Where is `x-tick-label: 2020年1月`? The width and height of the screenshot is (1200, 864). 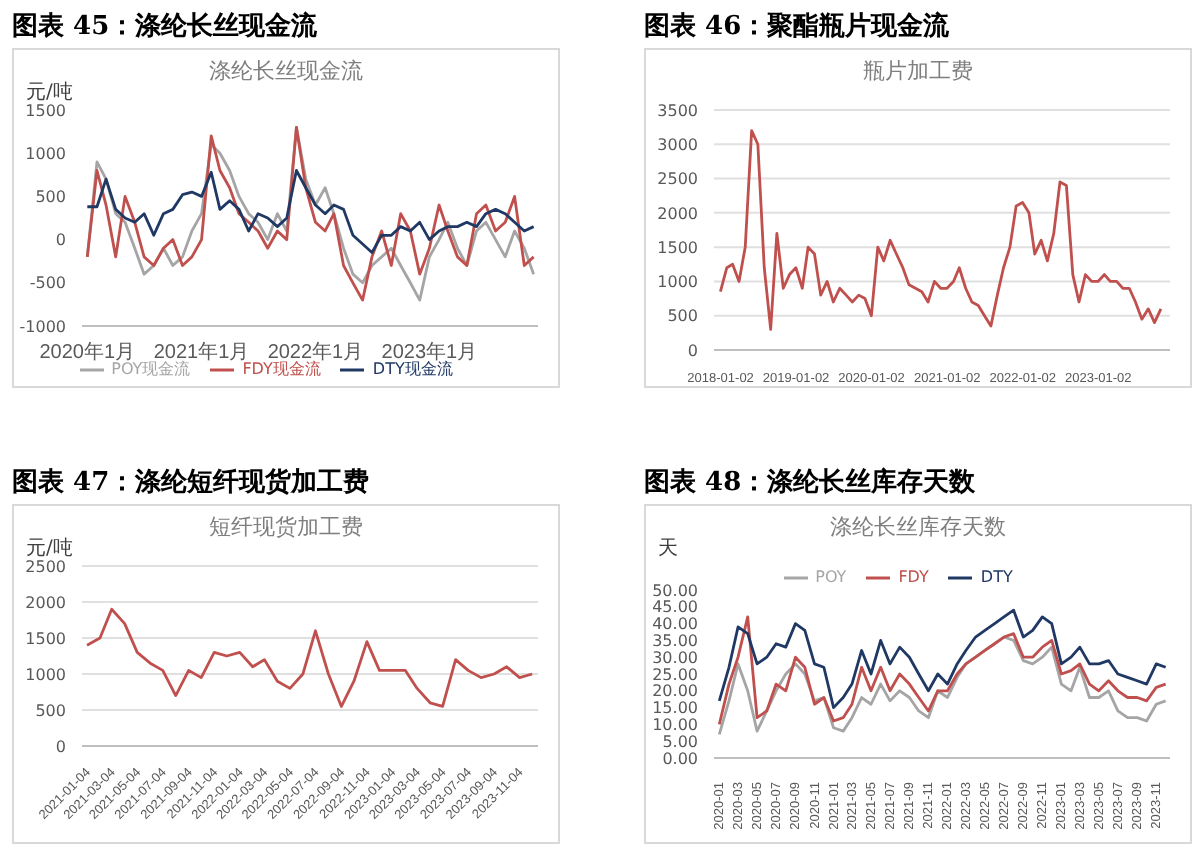 x-tick-label: 2020年1月 is located at coordinates (87, 352).